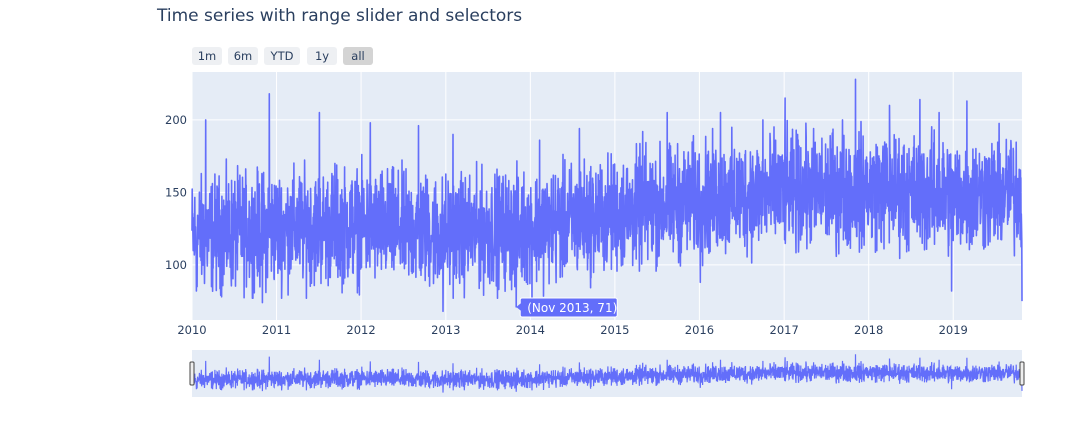  I want to click on x-tick-label: 2012, so click(360, 330).